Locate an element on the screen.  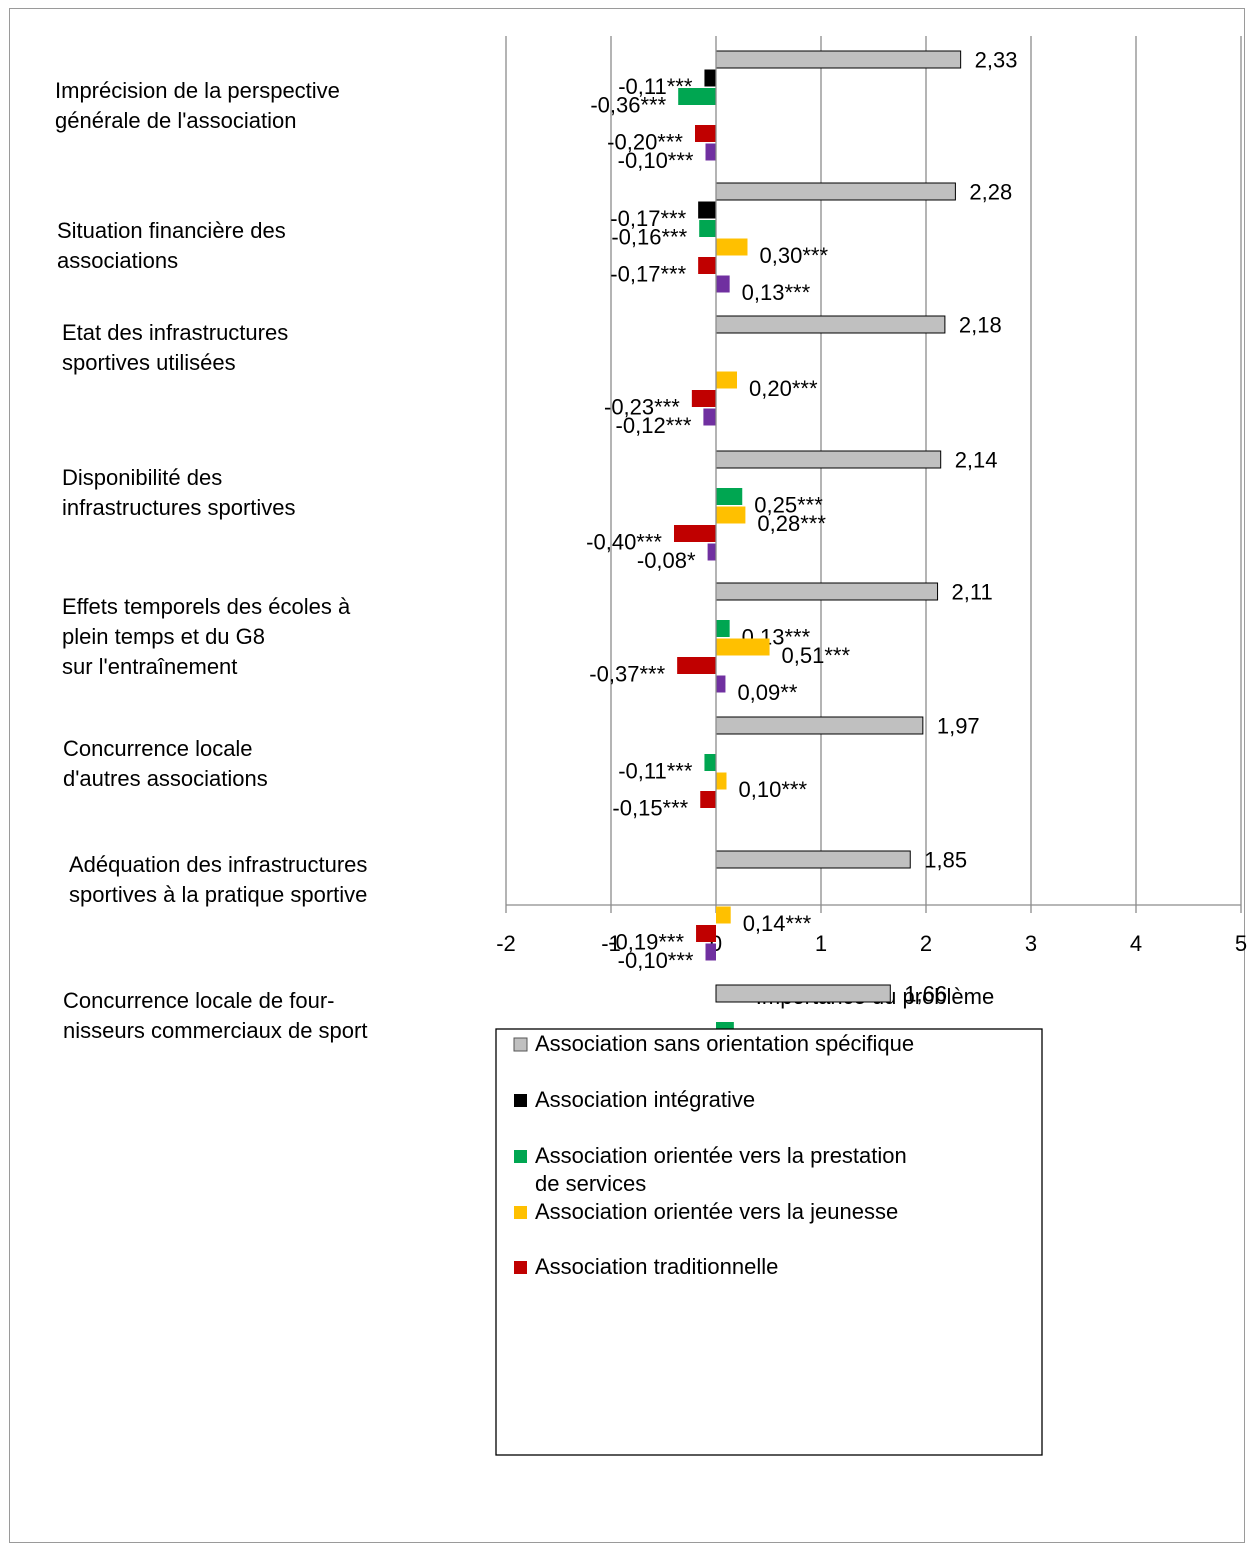
data-label: -0,16*** is located at coordinates (649, 237).